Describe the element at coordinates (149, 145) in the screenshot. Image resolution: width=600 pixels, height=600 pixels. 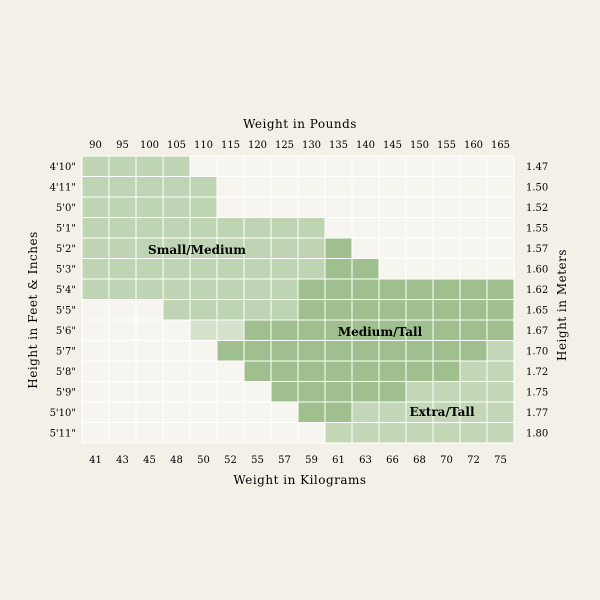
I see `x-top-tick-label: 100` at that location.